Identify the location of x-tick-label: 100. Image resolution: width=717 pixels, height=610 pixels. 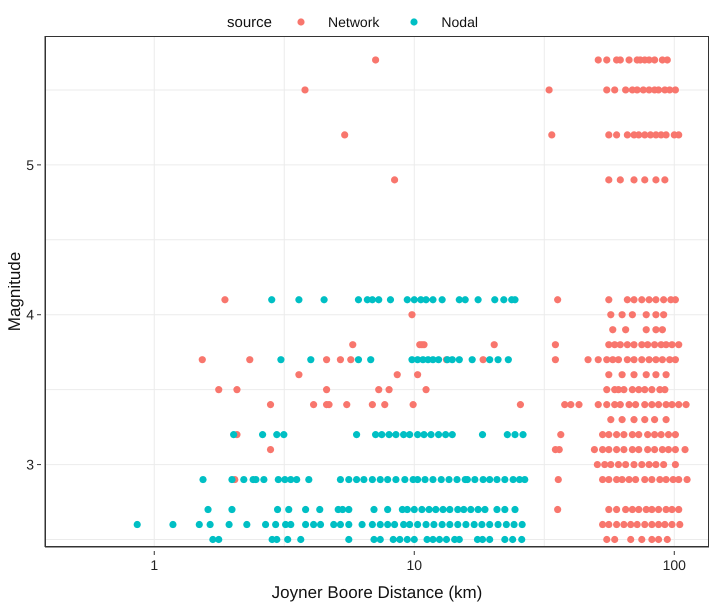
(674, 565).